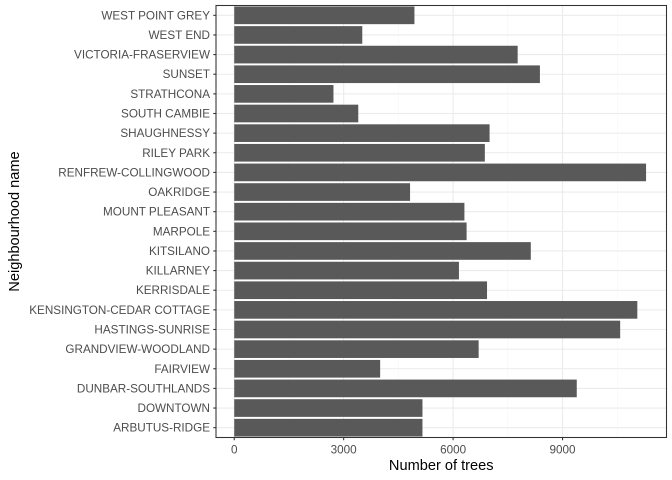  I want to click on y-tick-label: HASTINGS-SUNRISE, so click(152, 330).